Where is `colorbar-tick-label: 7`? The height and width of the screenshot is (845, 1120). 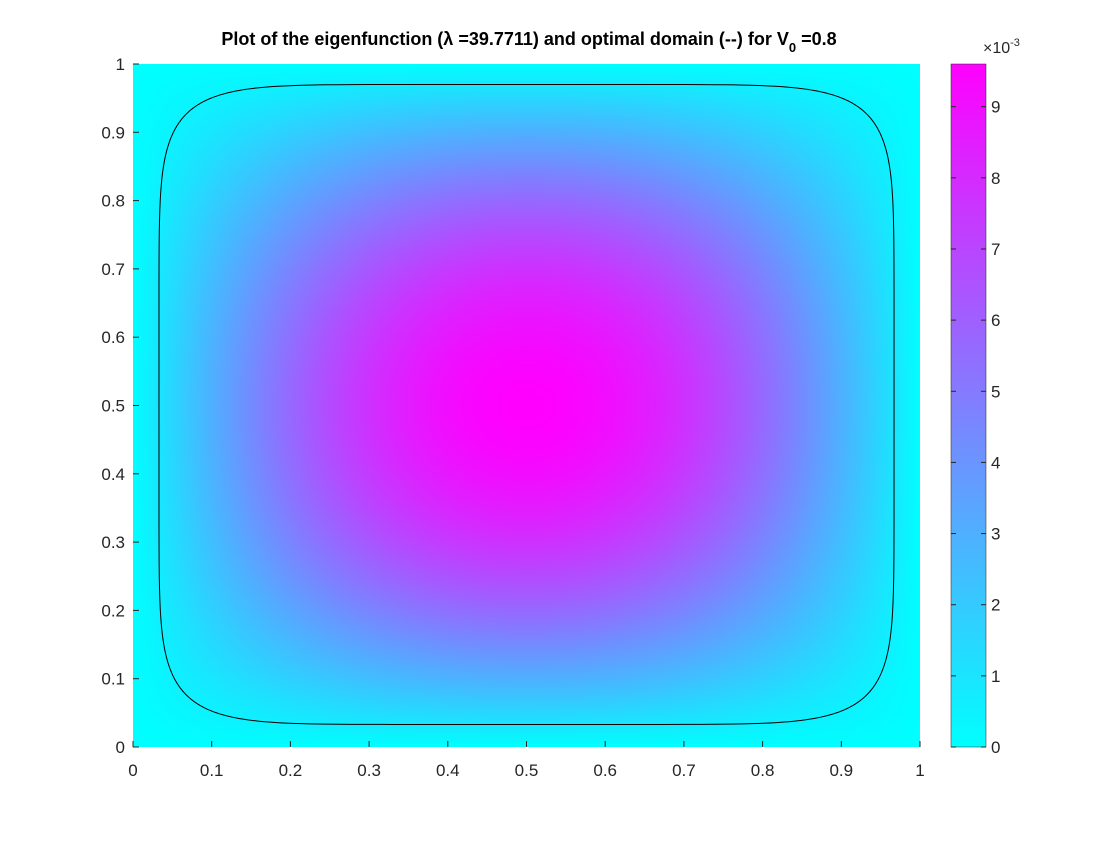
colorbar-tick-label: 7 is located at coordinates (995, 249).